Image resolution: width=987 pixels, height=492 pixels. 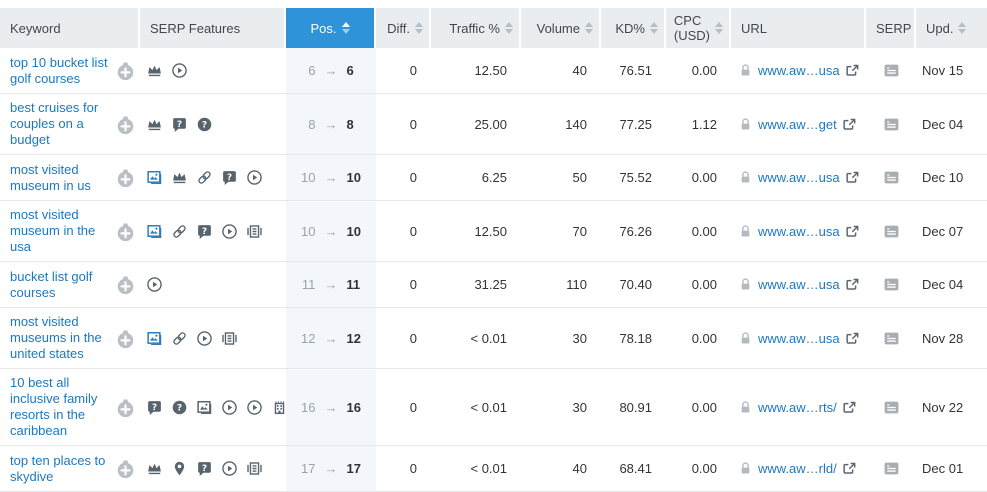 What do you see at coordinates (797, 468) in the screenshot?
I see `url-link: www.aw…rld/` at bounding box center [797, 468].